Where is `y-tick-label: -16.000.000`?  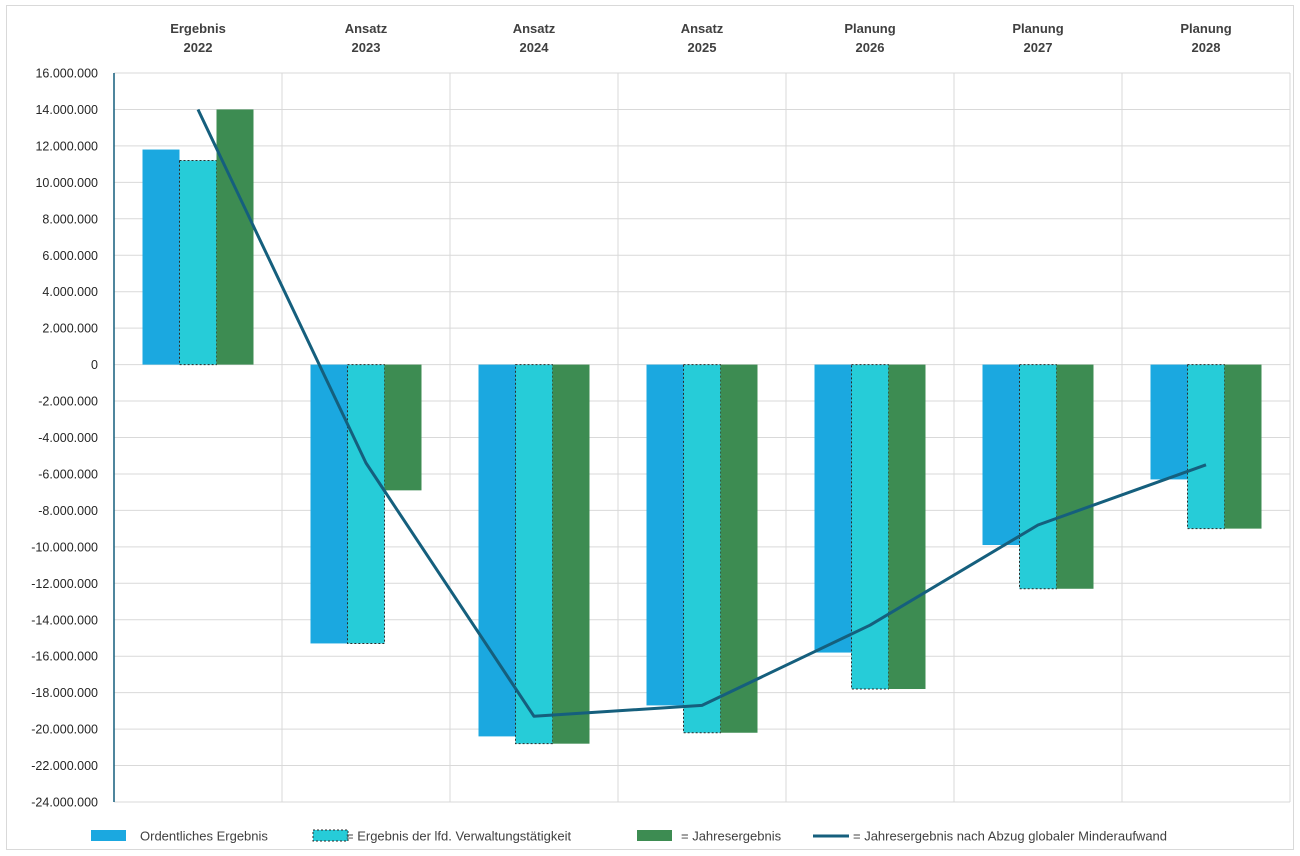
y-tick-label: -16.000.000 is located at coordinates (64, 657).